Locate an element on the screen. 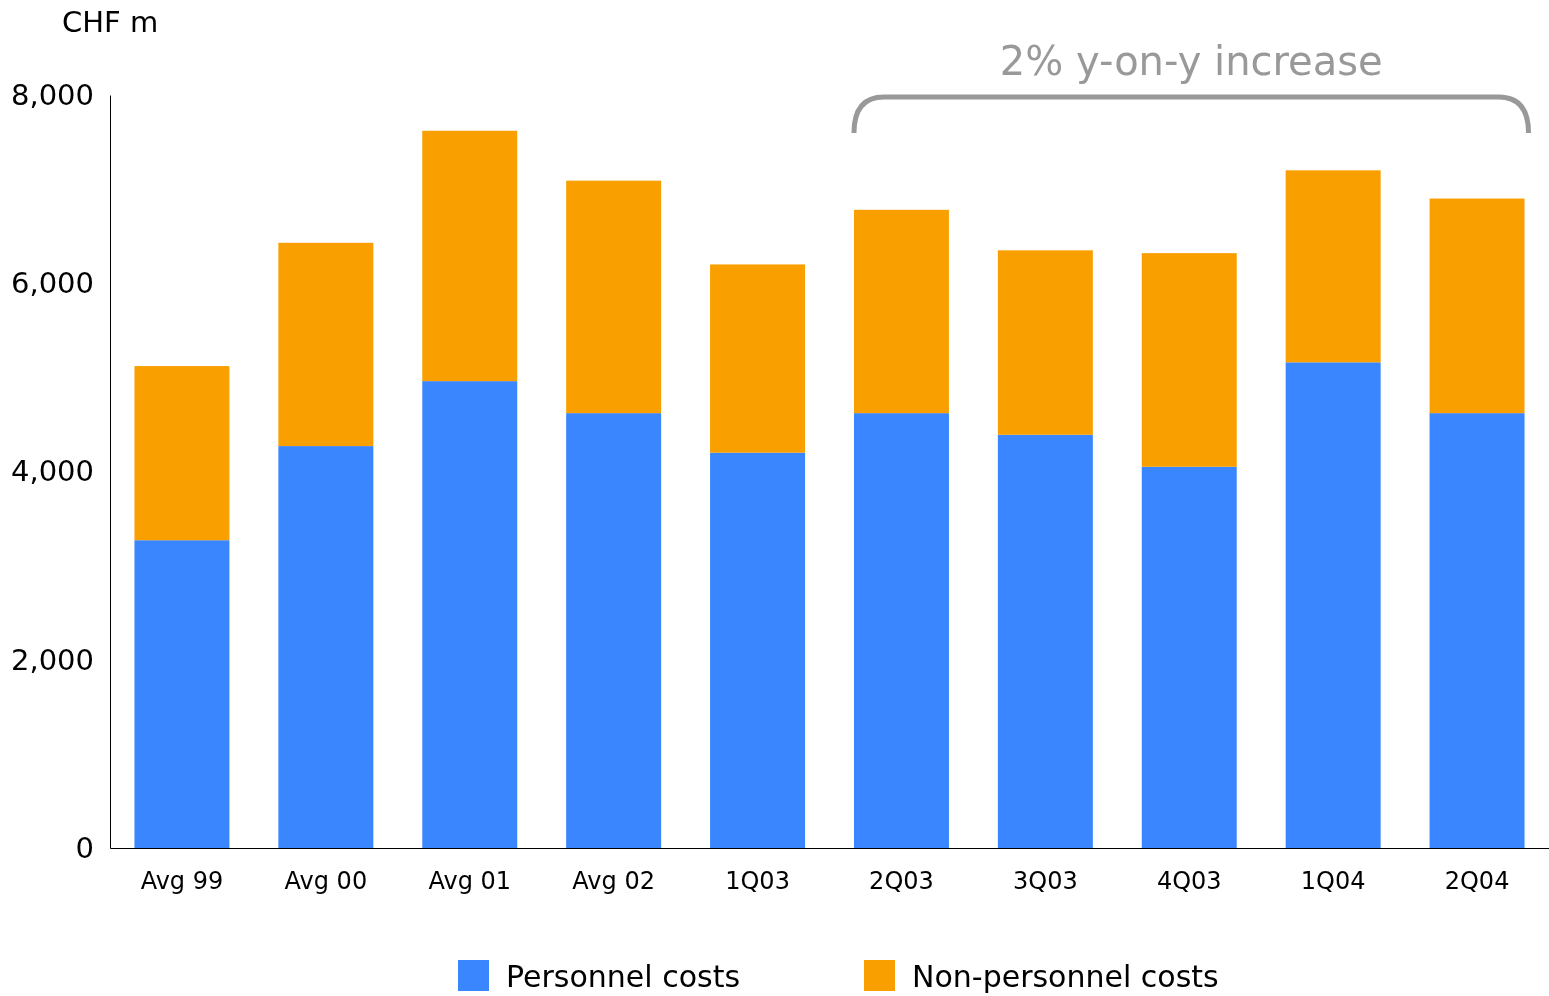  x-tick-label: 2Q03 is located at coordinates (901, 881).